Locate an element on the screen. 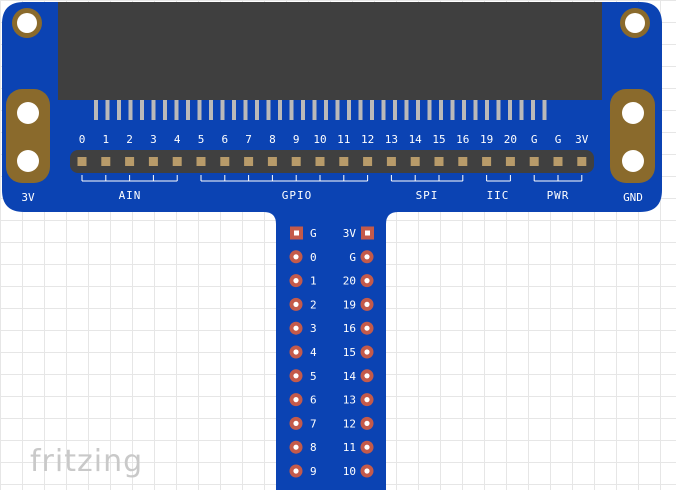 Image resolution: width=676 pixels, height=490 pixels. header-pin-label: 20 is located at coordinates (510, 139).